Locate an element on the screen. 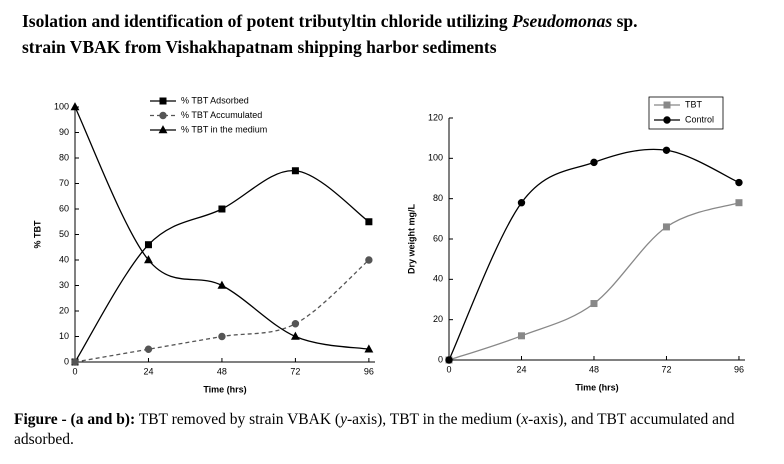  y-tick-label: 10 is located at coordinates (64, 336).